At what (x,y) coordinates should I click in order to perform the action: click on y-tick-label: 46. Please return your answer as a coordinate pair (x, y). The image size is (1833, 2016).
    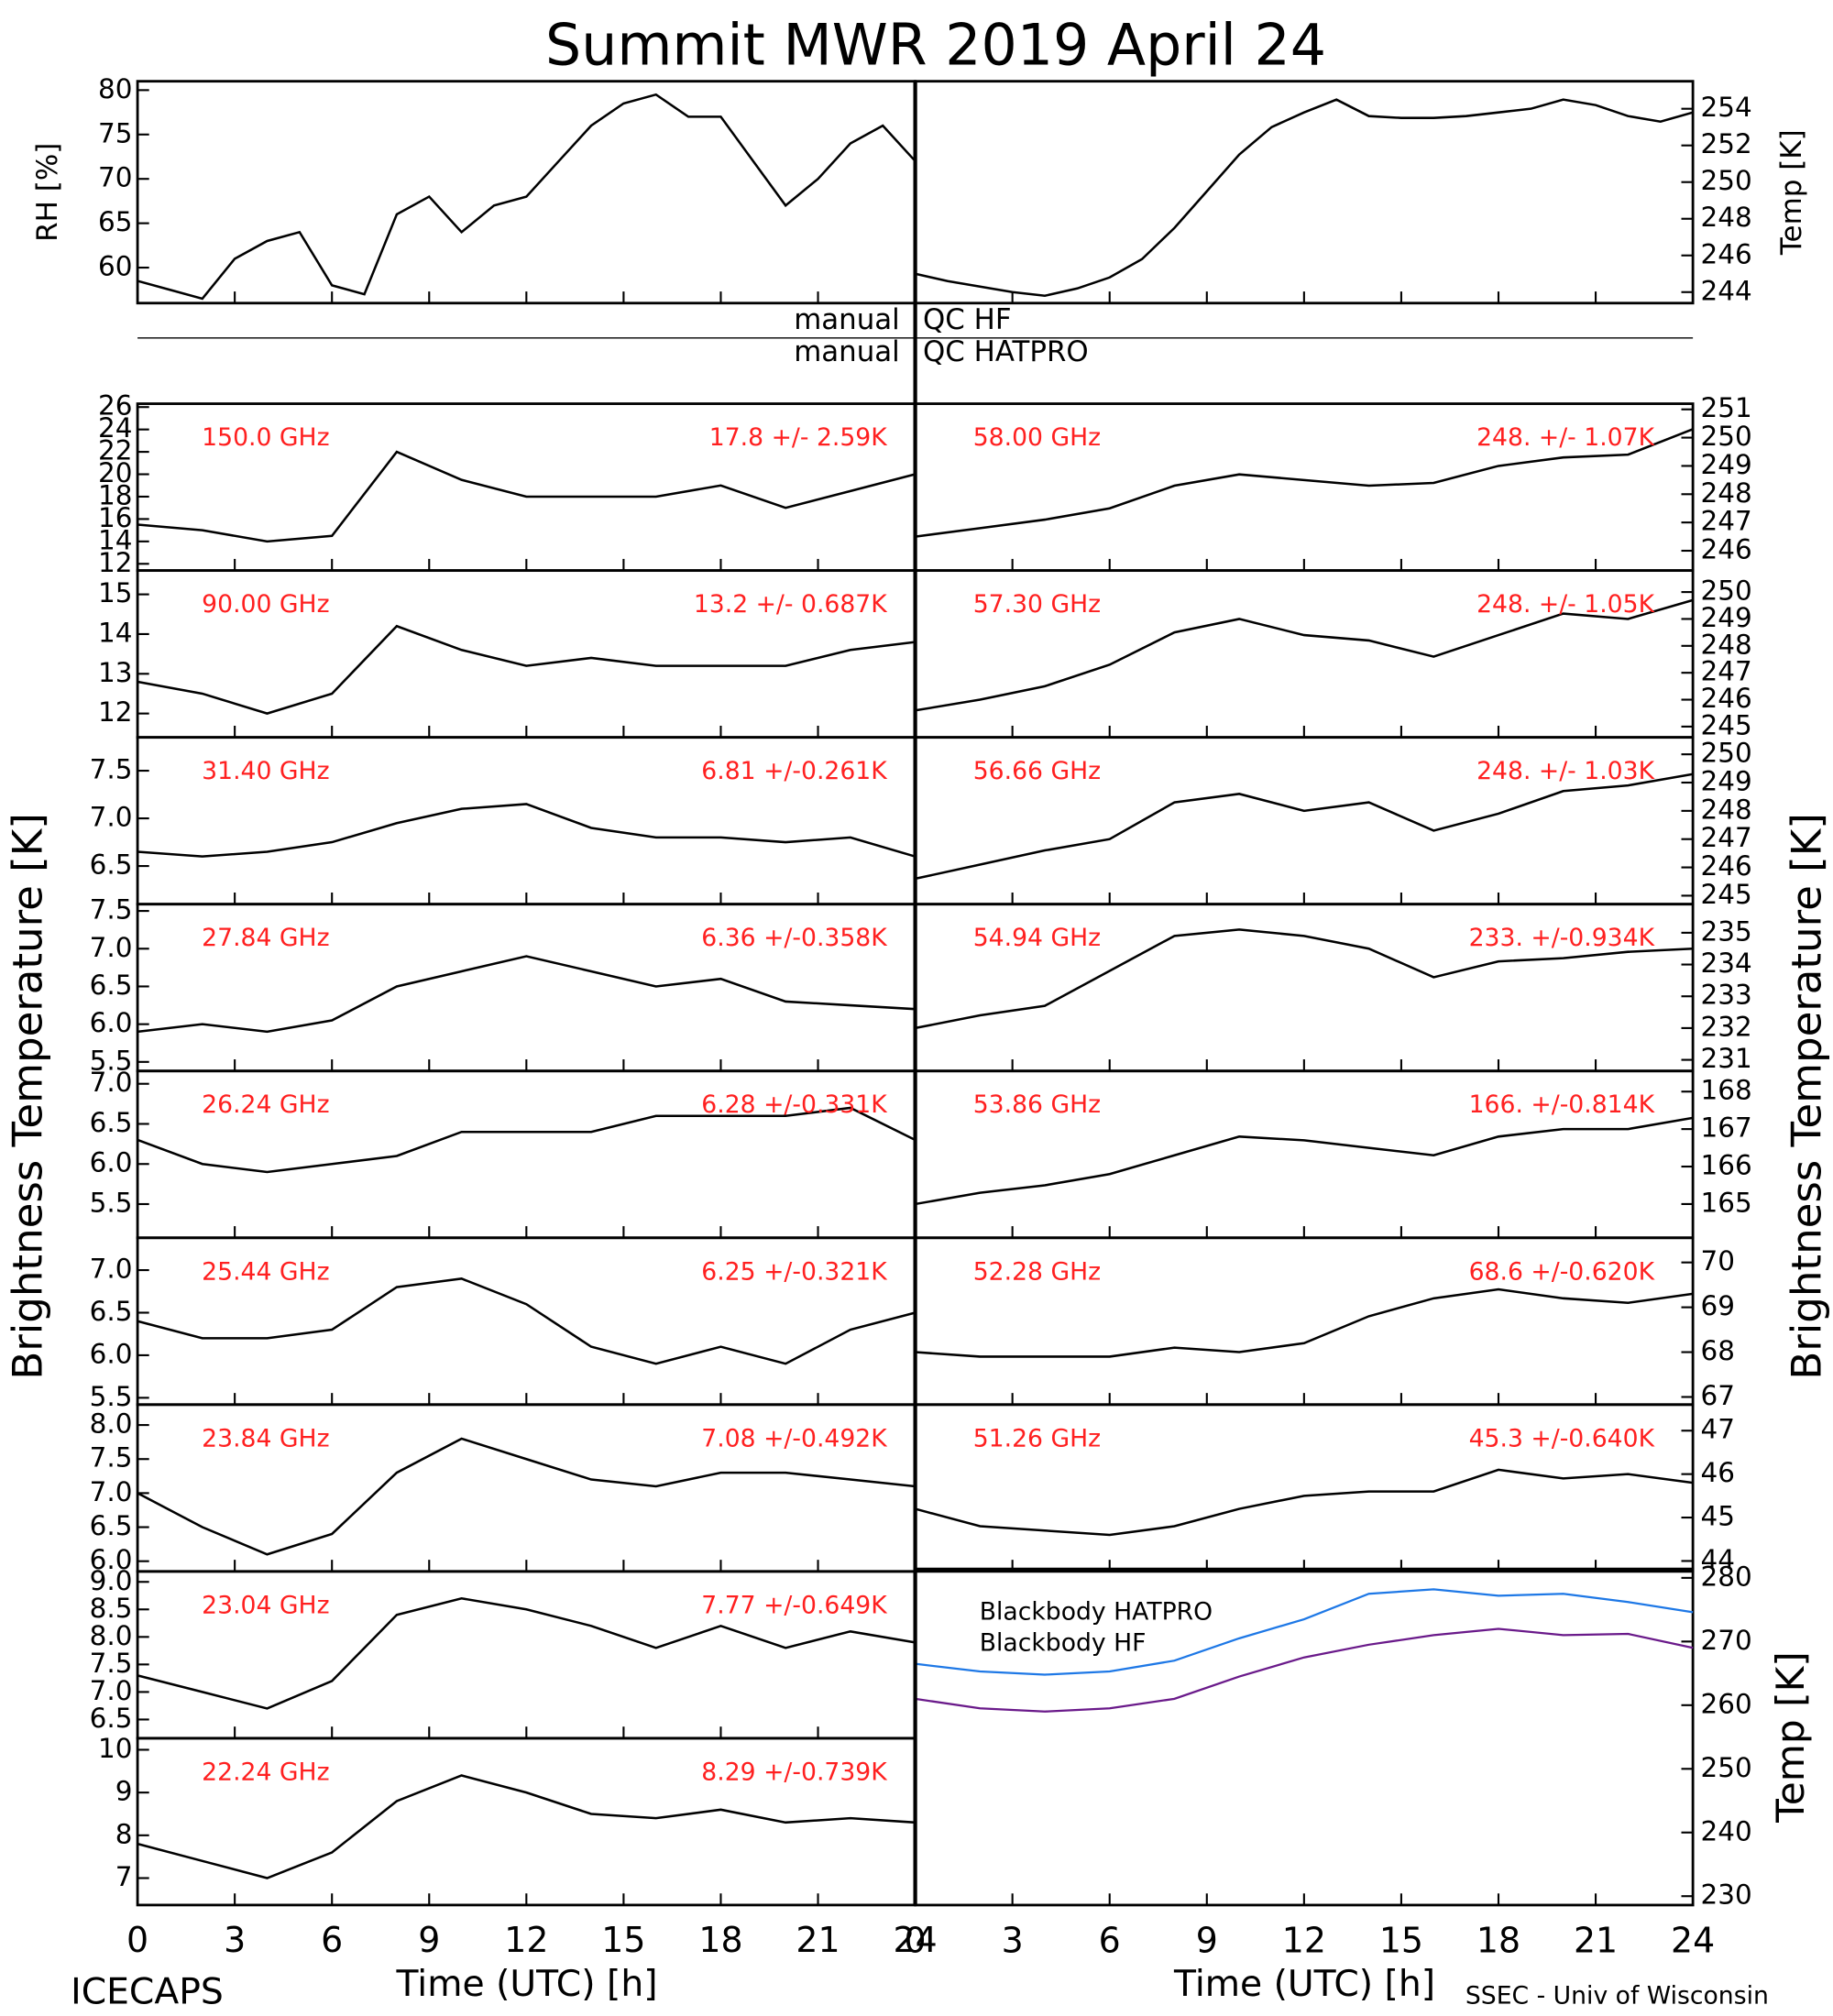
    Looking at the image, I should click on (1718, 1472).